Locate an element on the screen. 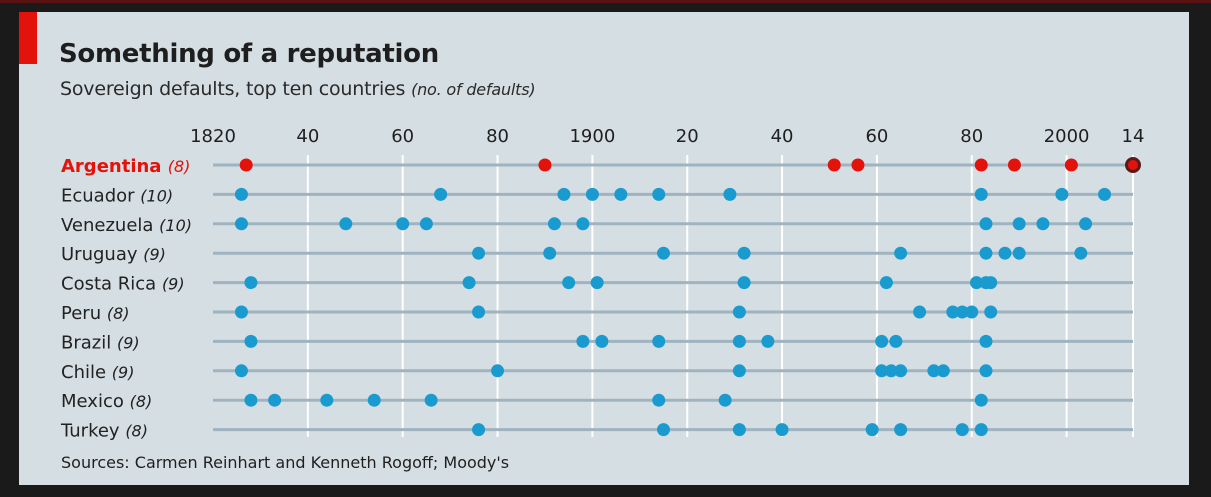 Image resolution: width=1211 pixels, height=497 pixels. country-name: Mexico is located at coordinates (95, 401).